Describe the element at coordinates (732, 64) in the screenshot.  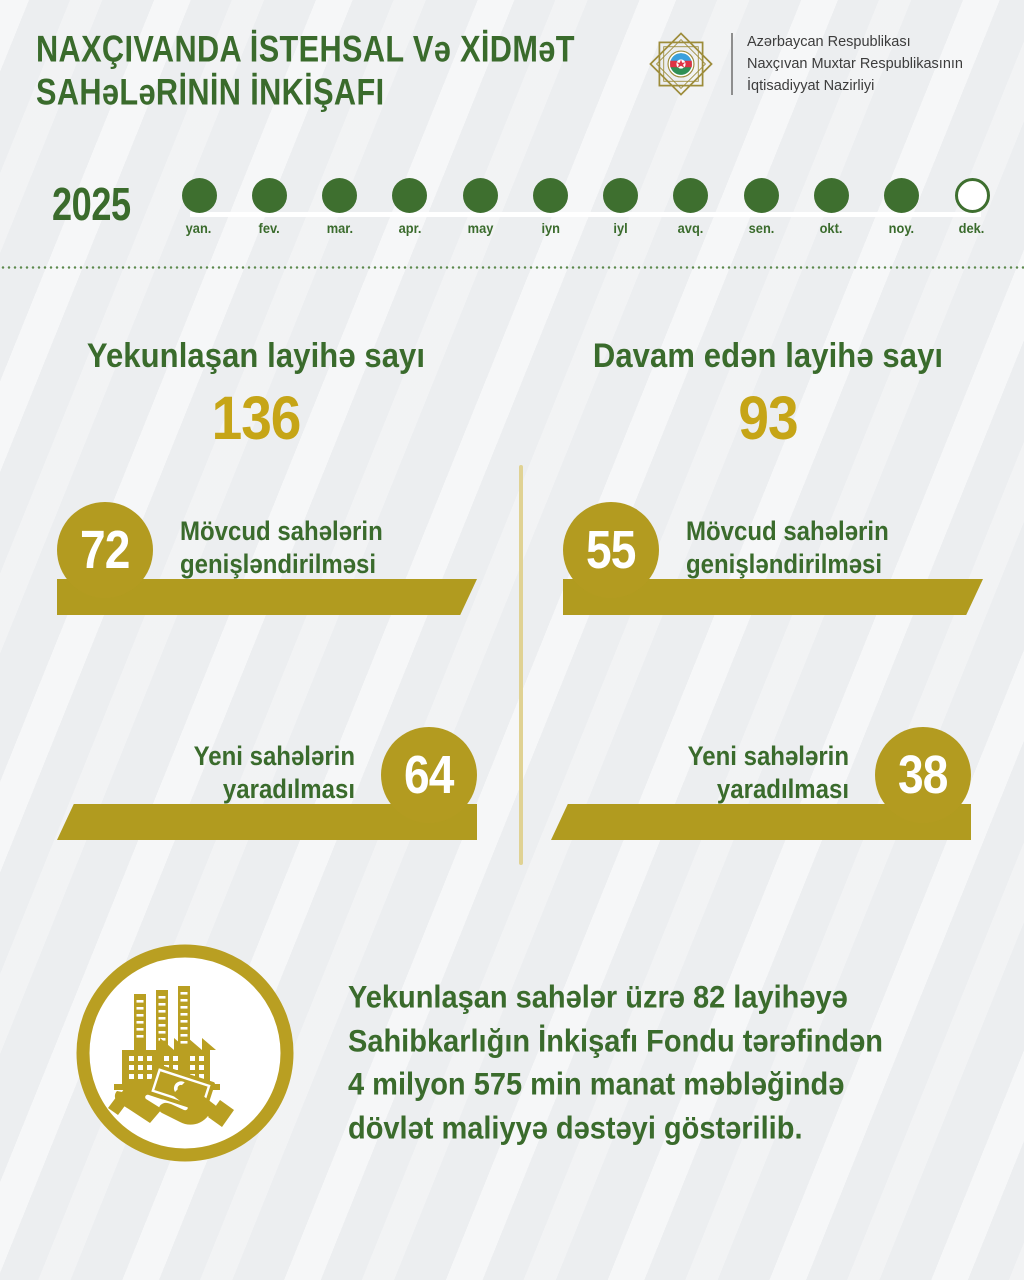
I see `logo-divider` at that location.